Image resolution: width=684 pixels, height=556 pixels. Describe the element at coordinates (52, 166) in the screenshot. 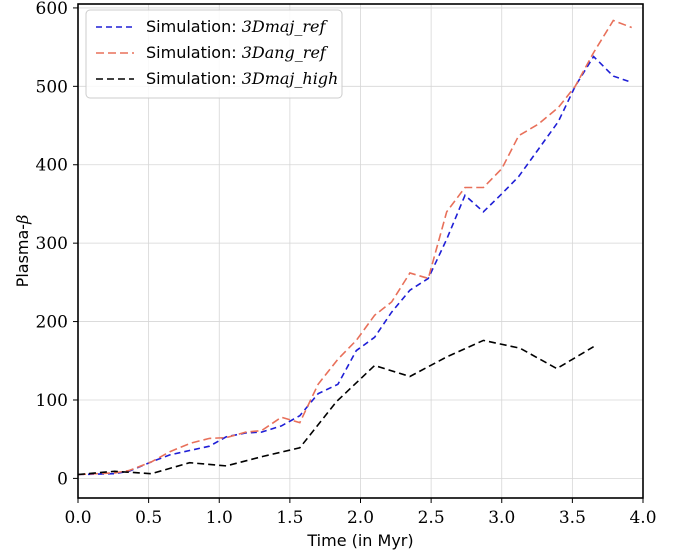

I see `y-tick-label: 400` at that location.